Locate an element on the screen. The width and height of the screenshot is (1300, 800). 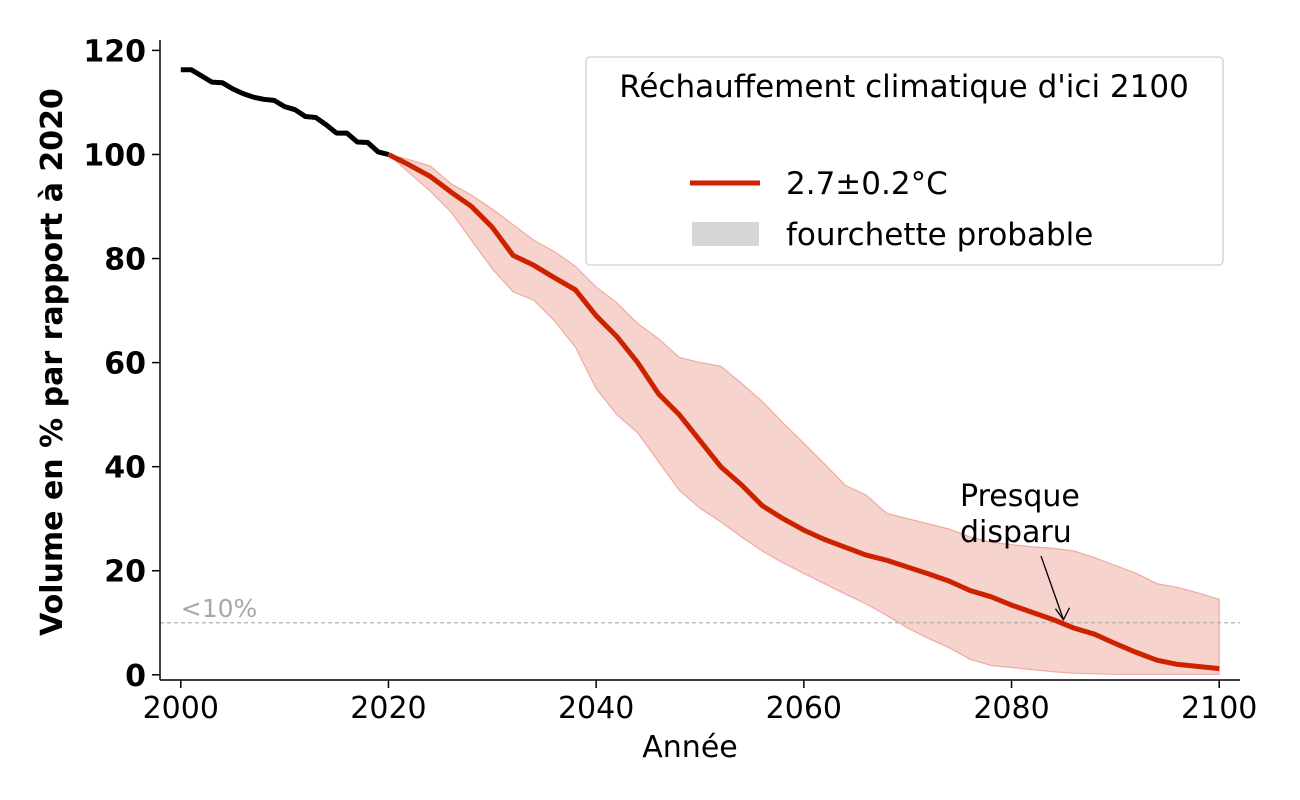
y-tick-label: 20 is located at coordinates (125, 572).